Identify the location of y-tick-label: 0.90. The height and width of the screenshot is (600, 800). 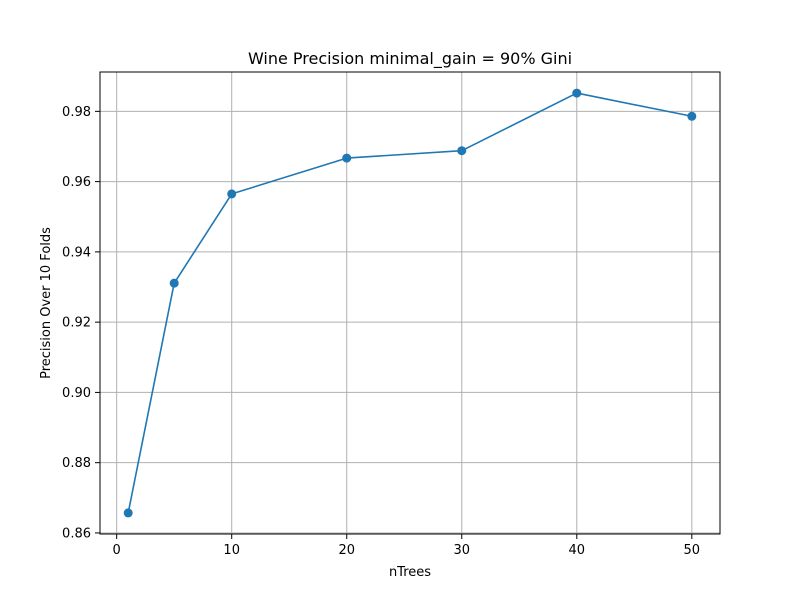
(76, 393).